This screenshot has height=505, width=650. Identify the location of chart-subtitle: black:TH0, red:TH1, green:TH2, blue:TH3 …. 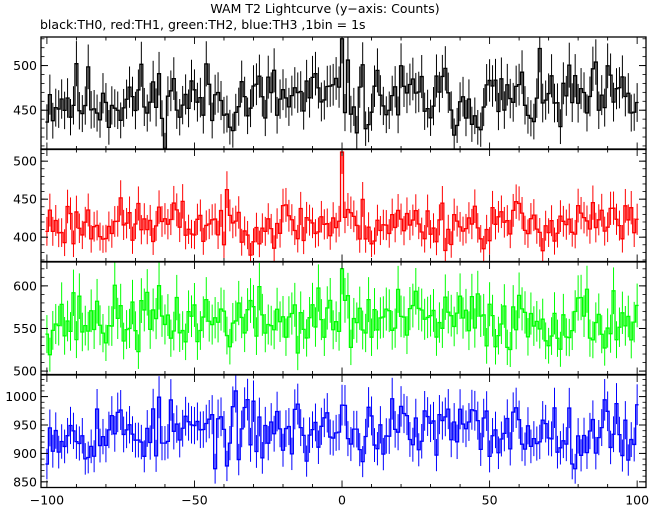
(203, 24).